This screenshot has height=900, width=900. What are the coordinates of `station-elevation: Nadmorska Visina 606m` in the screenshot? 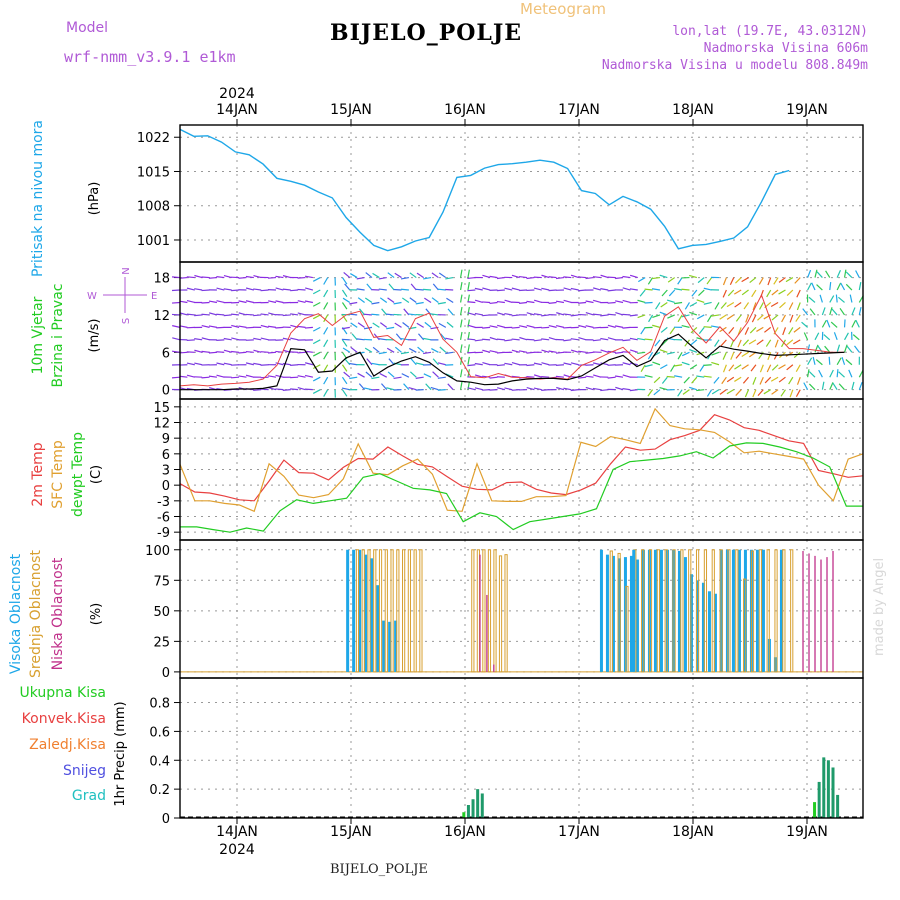 It's located at (785, 48).